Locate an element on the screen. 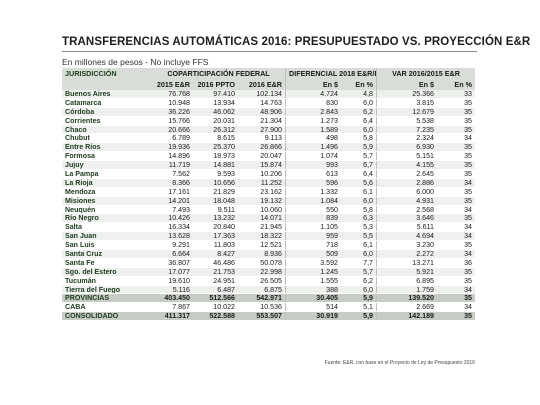 The height and width of the screenshot is (405, 540). table-cell: 15.874 is located at coordinates (262, 165).